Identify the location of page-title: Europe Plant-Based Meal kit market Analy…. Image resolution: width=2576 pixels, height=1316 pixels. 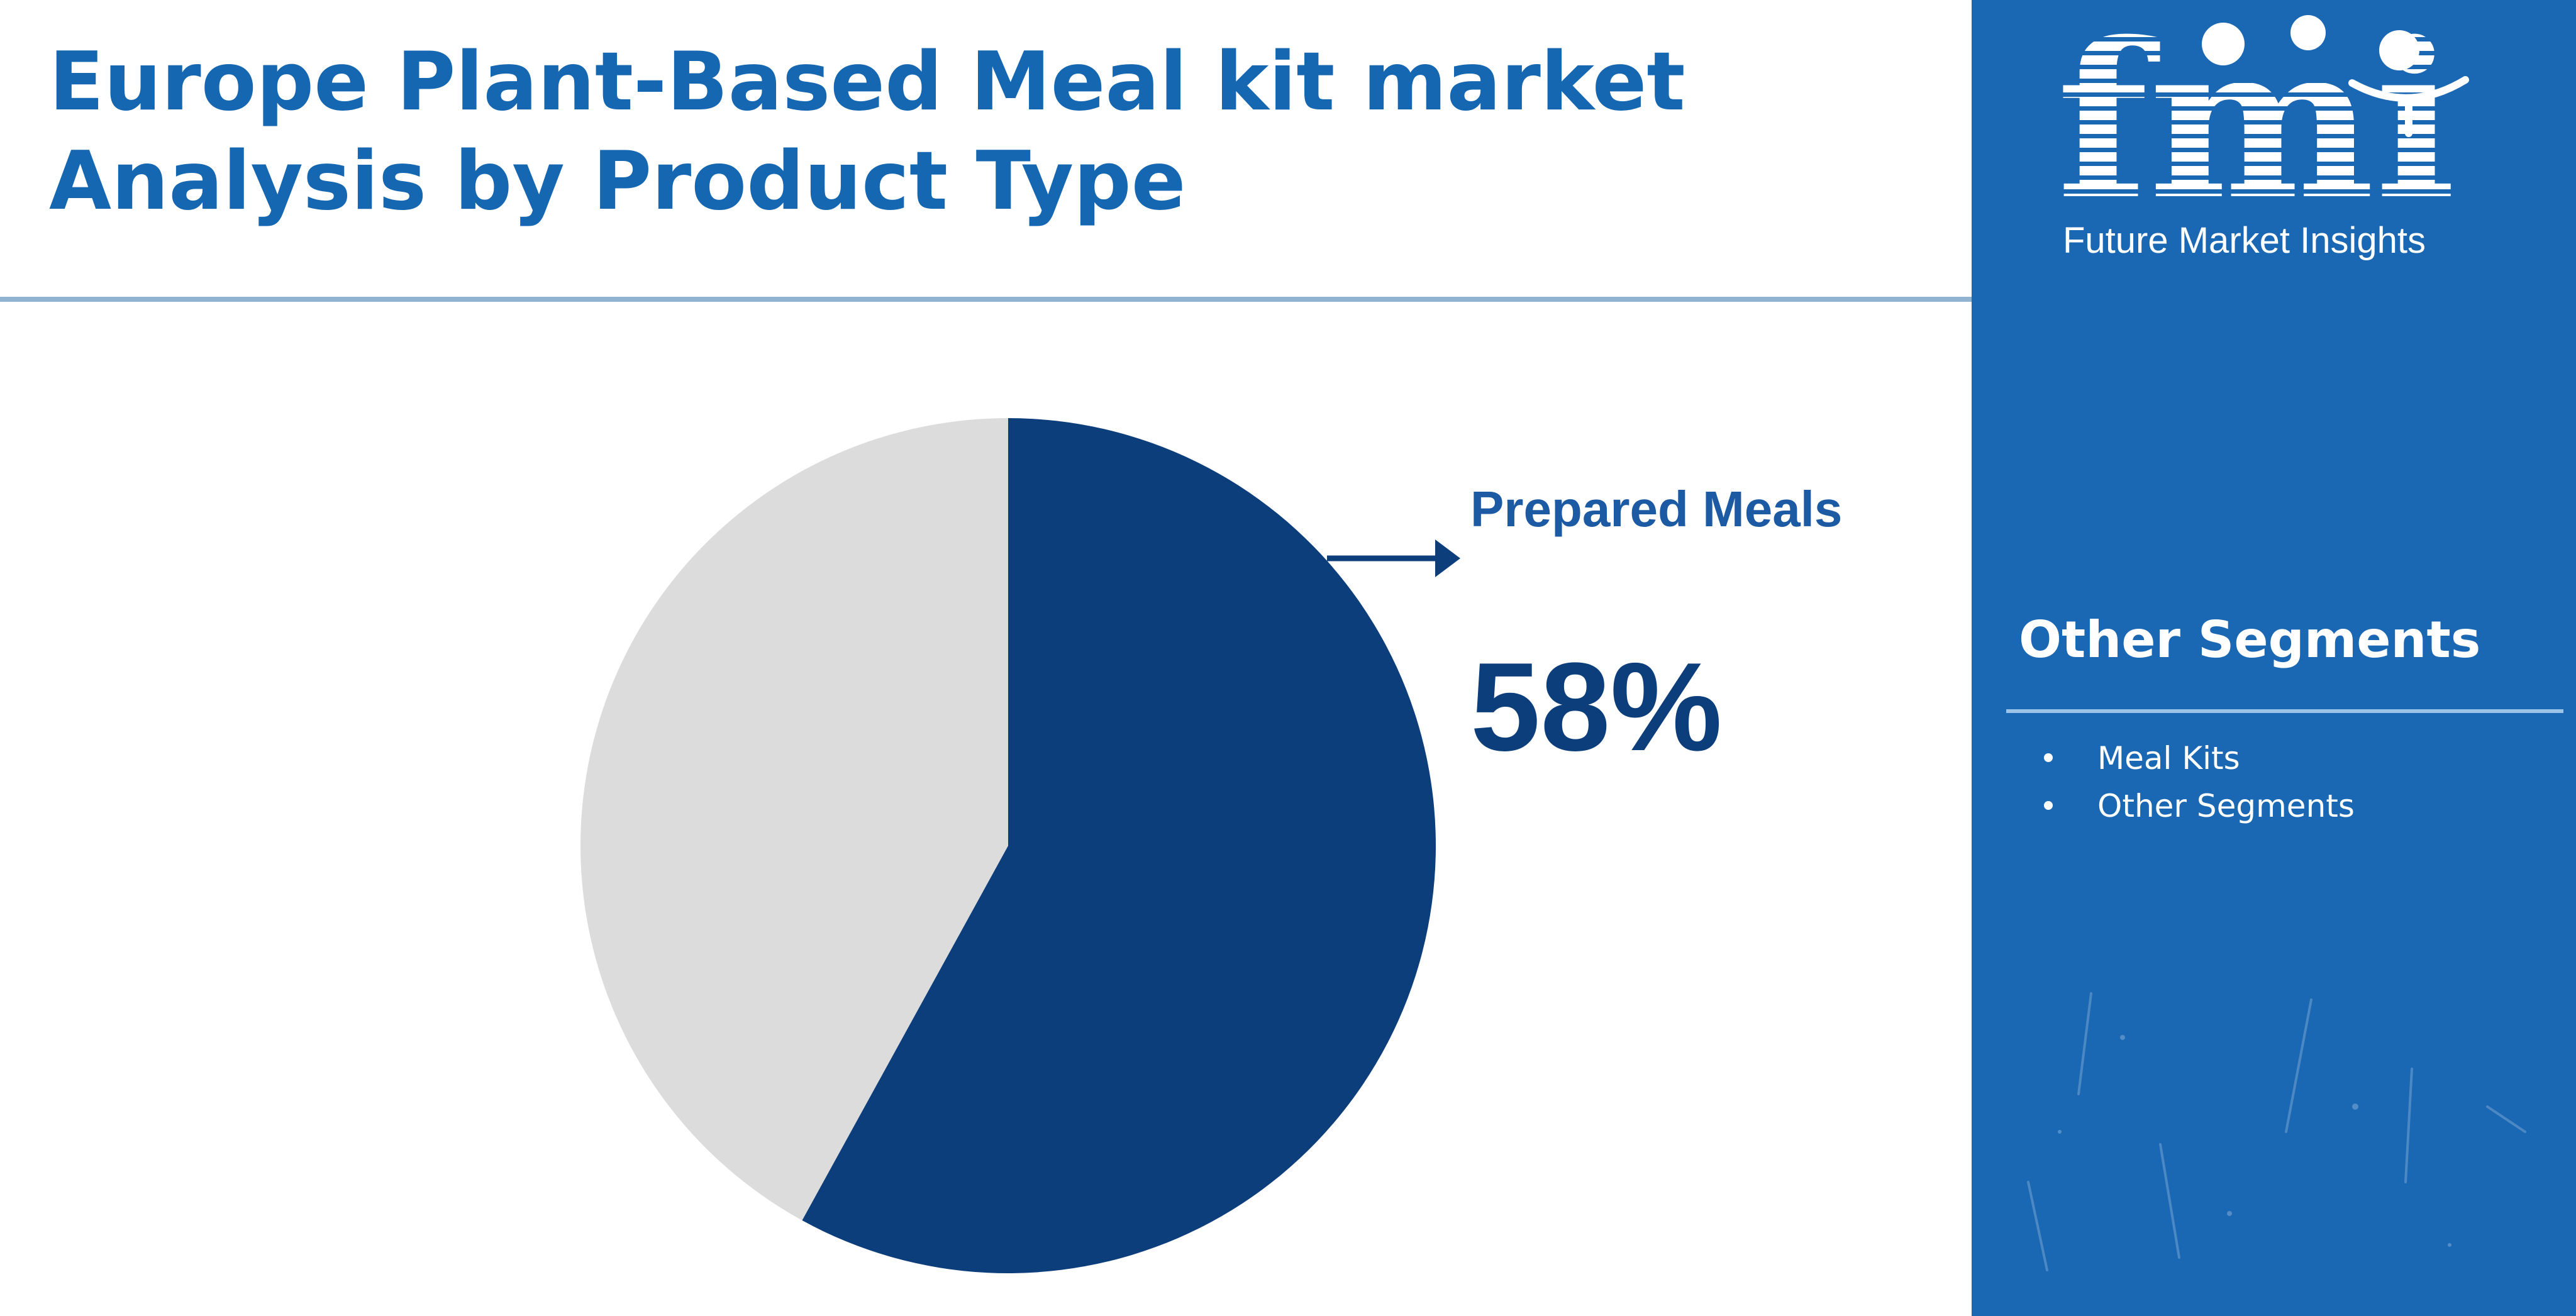
(867, 132).